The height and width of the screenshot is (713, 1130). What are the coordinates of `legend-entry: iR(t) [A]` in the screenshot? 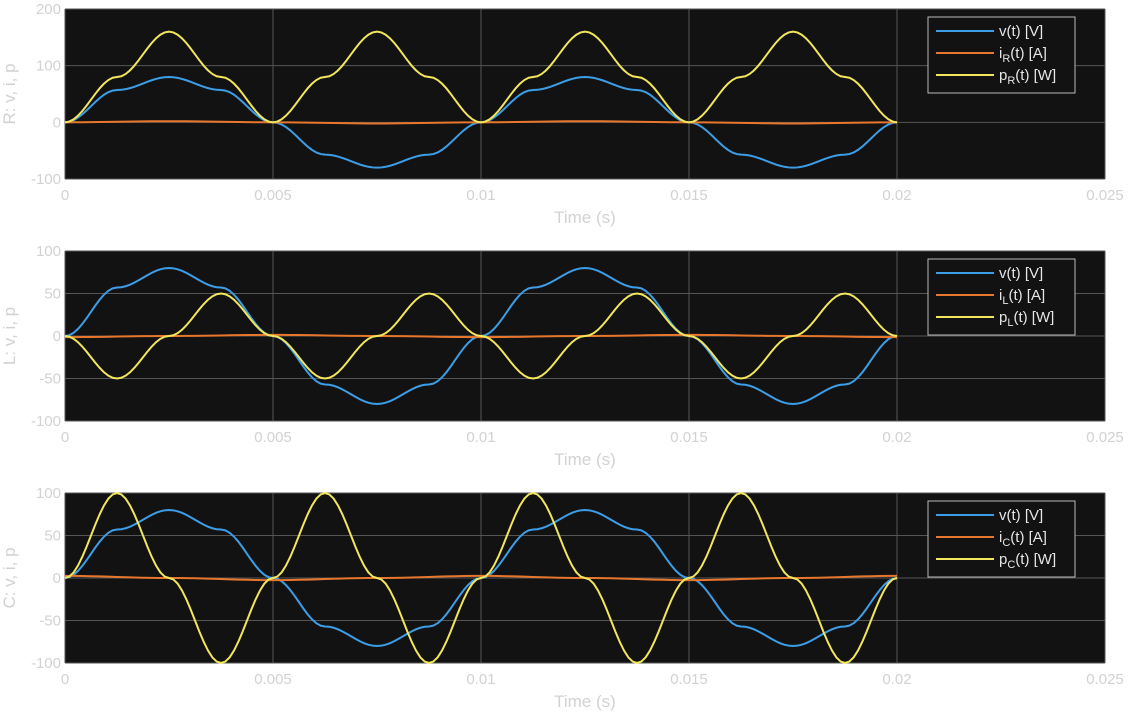 It's located at (1023, 55).